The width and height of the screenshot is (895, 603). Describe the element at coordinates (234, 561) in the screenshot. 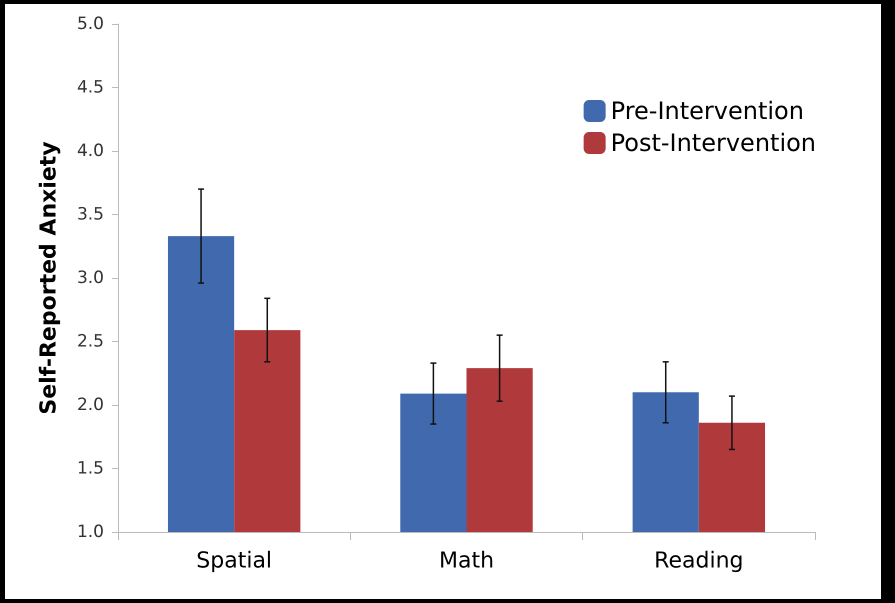

I see `x-tick-label: Spatial` at that location.